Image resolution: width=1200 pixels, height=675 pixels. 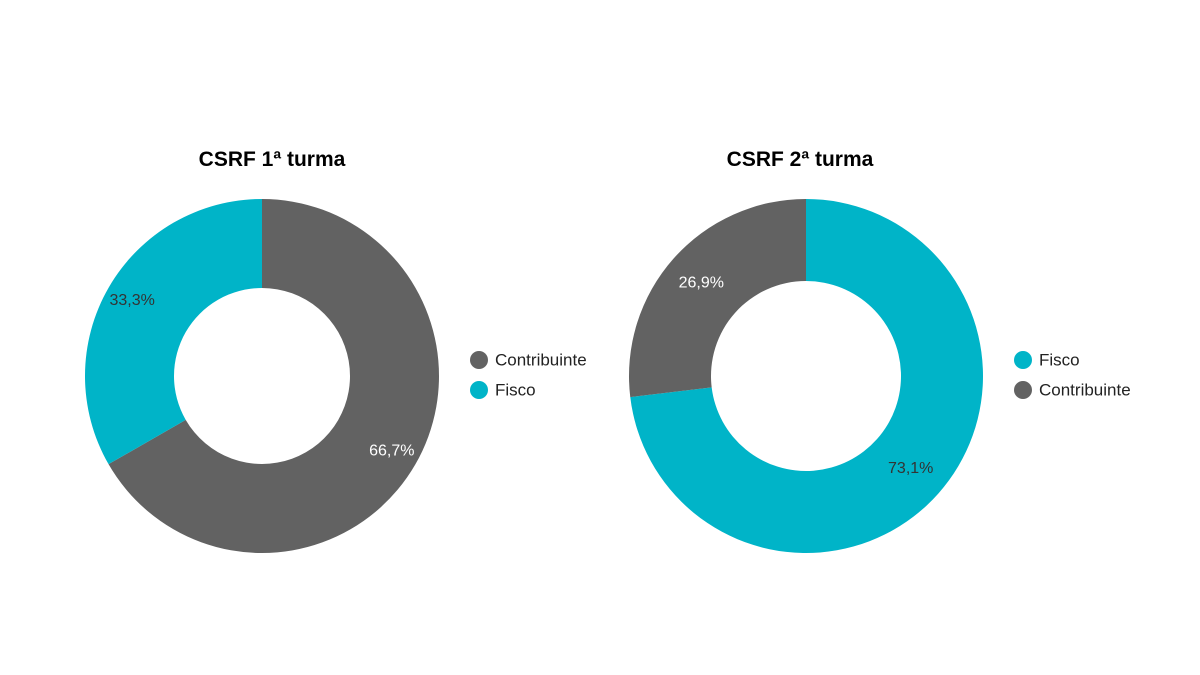 What do you see at coordinates (910, 468) in the screenshot?
I see `slice-label-fisco: 73,1%` at bounding box center [910, 468].